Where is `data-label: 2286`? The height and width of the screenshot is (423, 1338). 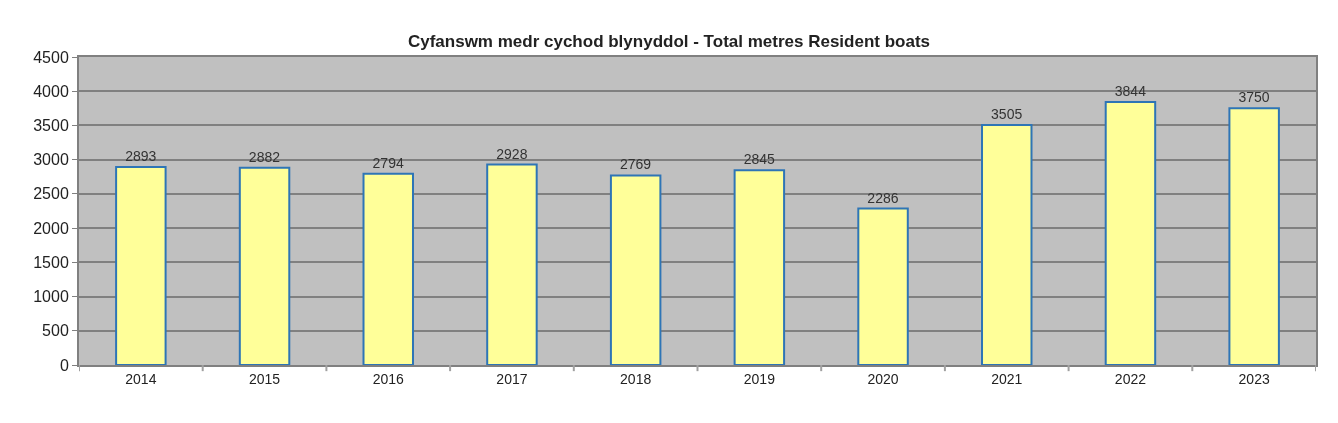
data-label: 2286 is located at coordinates (883, 197).